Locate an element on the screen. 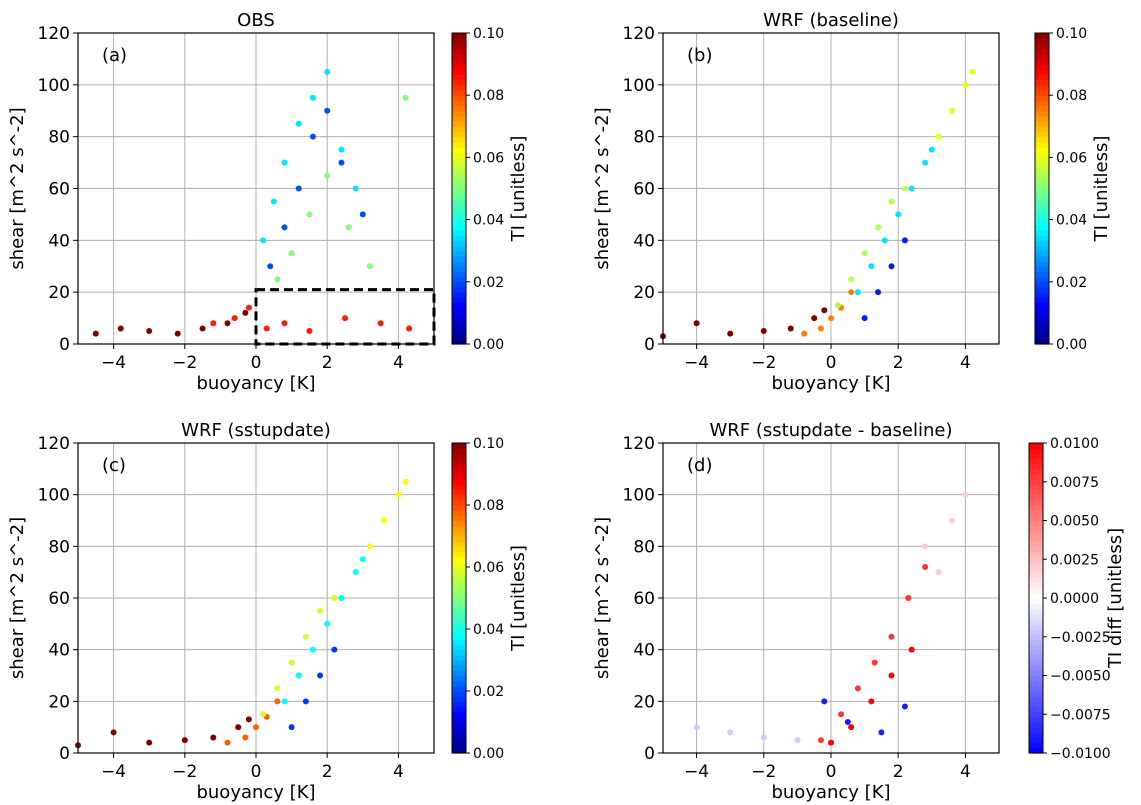 The width and height of the screenshot is (1141, 805). y-tick-label: 0 is located at coordinates (64, 754).